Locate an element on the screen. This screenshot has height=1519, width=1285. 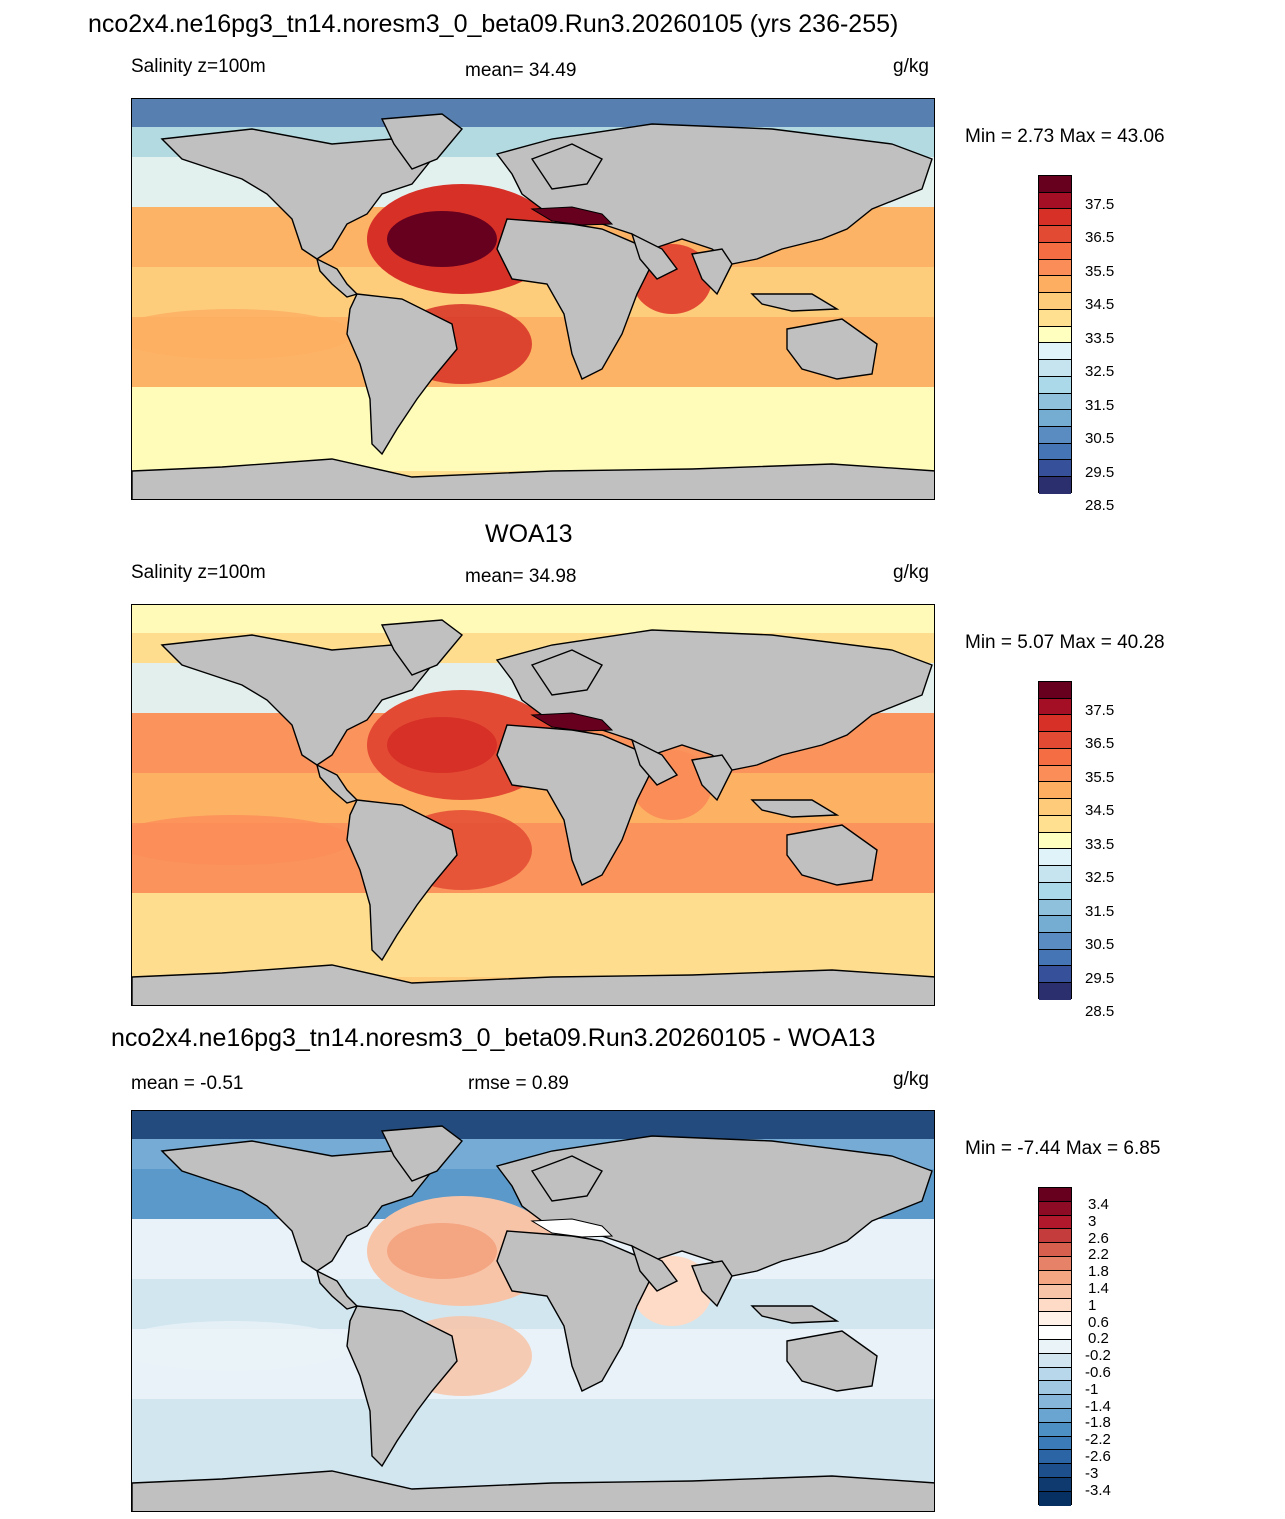
south-america-land is located at coordinates (402, 880).